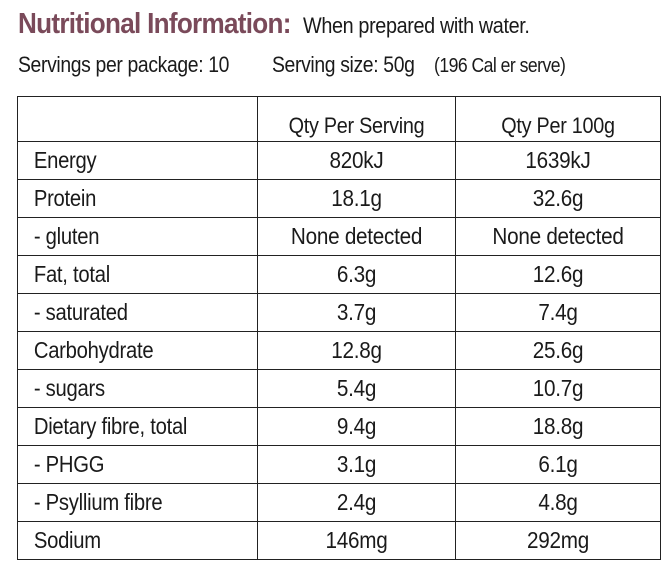 The image size is (672, 581). Describe the element at coordinates (137, 160) in the screenshot. I see `nutrient-name: Energy` at that location.